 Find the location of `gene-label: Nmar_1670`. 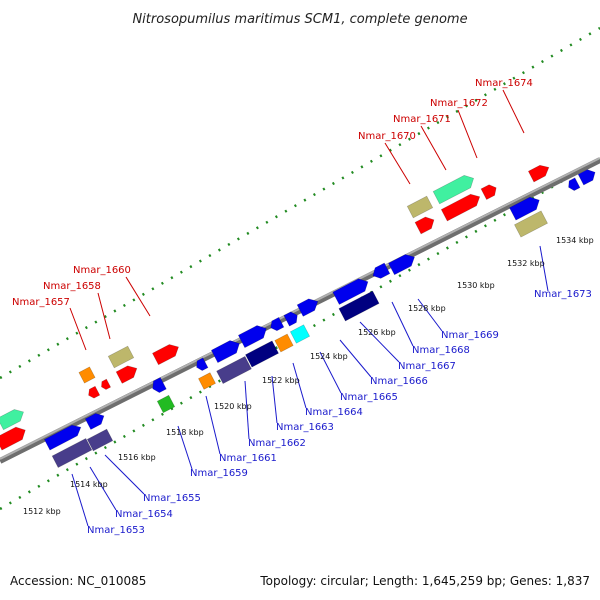

gene-label: Nmar_1670 is located at coordinates (387, 136).